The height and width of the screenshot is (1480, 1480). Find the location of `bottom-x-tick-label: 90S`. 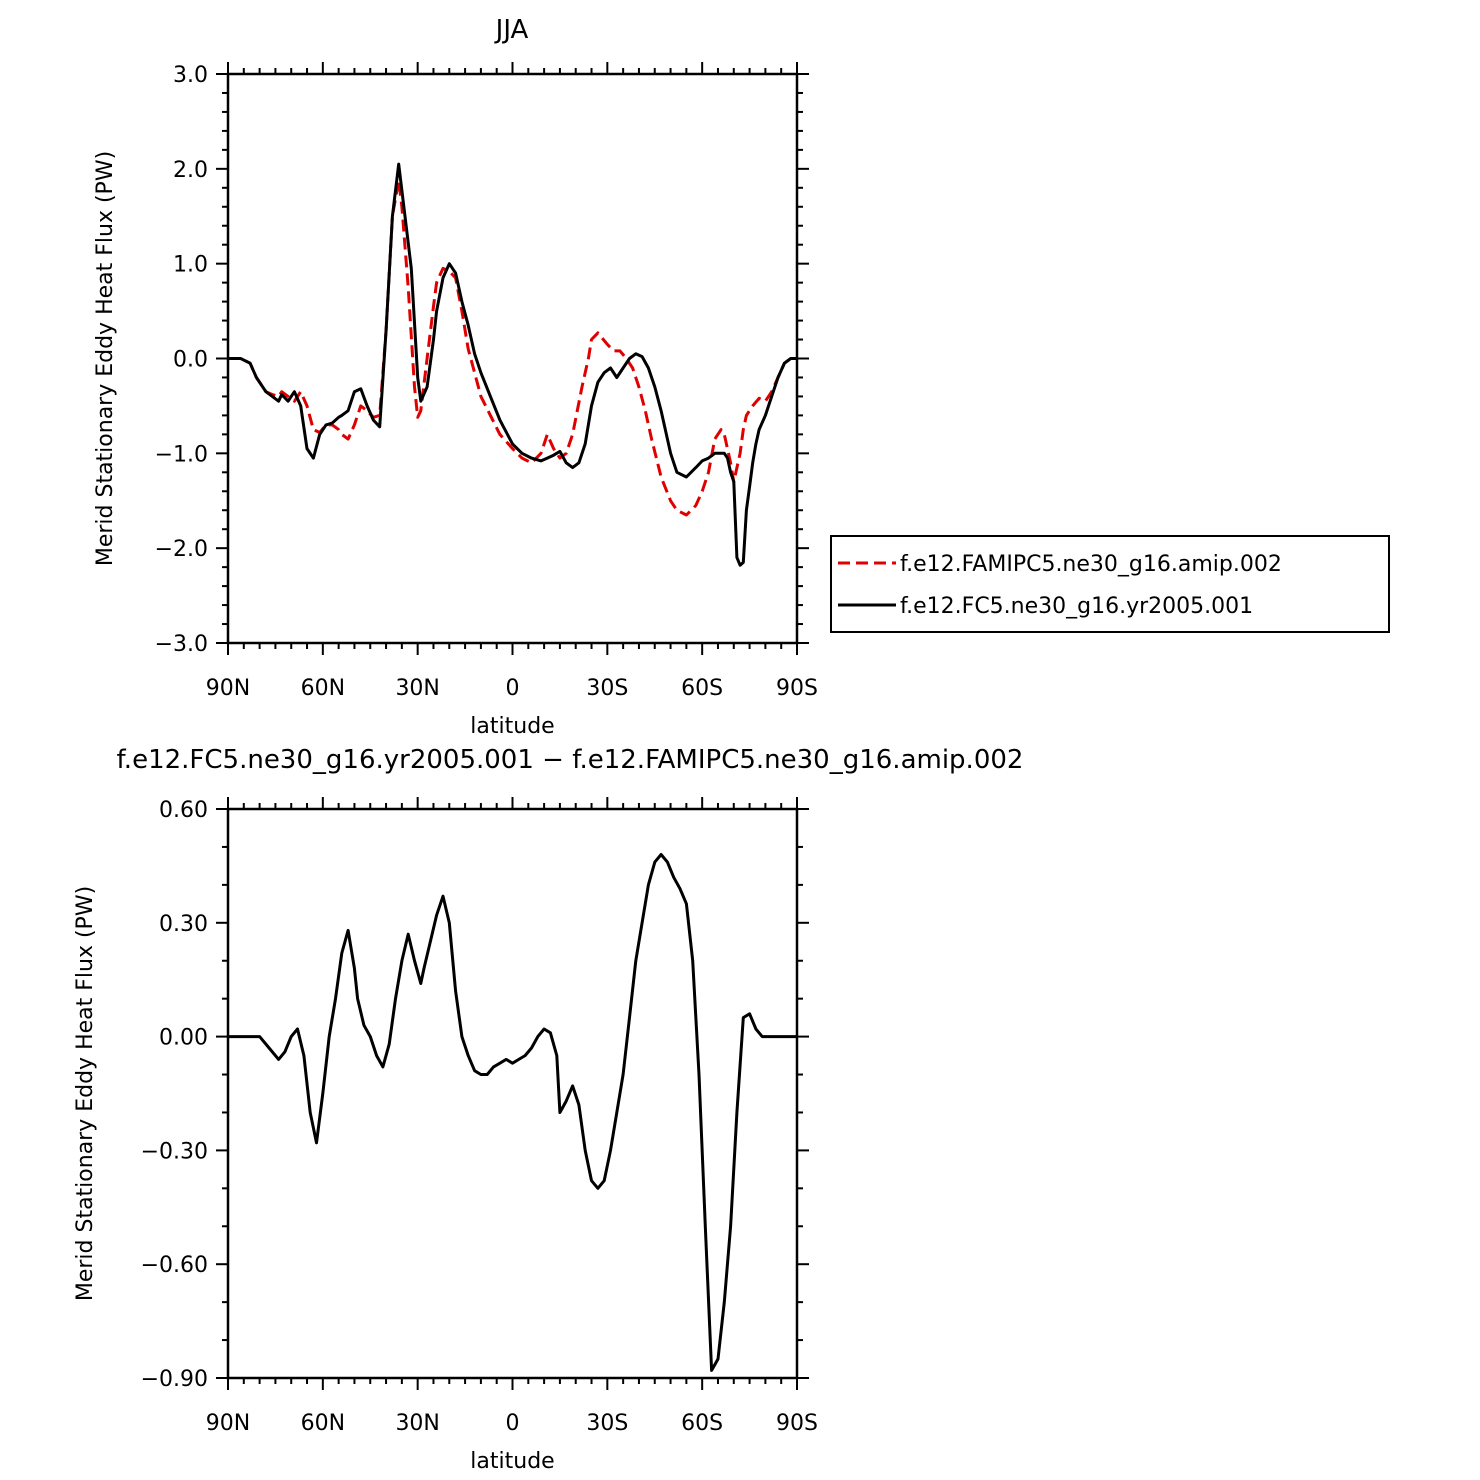

bottom-x-tick-label: 90S is located at coordinates (797, 1423).